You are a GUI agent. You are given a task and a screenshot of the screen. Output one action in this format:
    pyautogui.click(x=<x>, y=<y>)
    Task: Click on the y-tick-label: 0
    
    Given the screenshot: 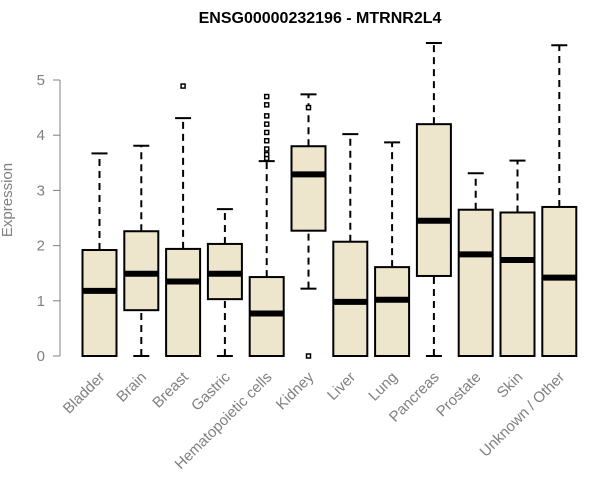 What is the action you would take?
    pyautogui.click(x=41, y=356)
    